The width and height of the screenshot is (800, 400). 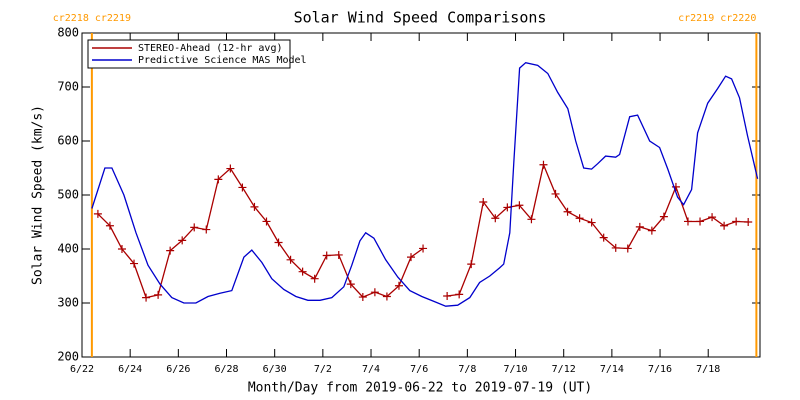 I want to click on x-tick-label: 7/18, so click(x=708, y=369).